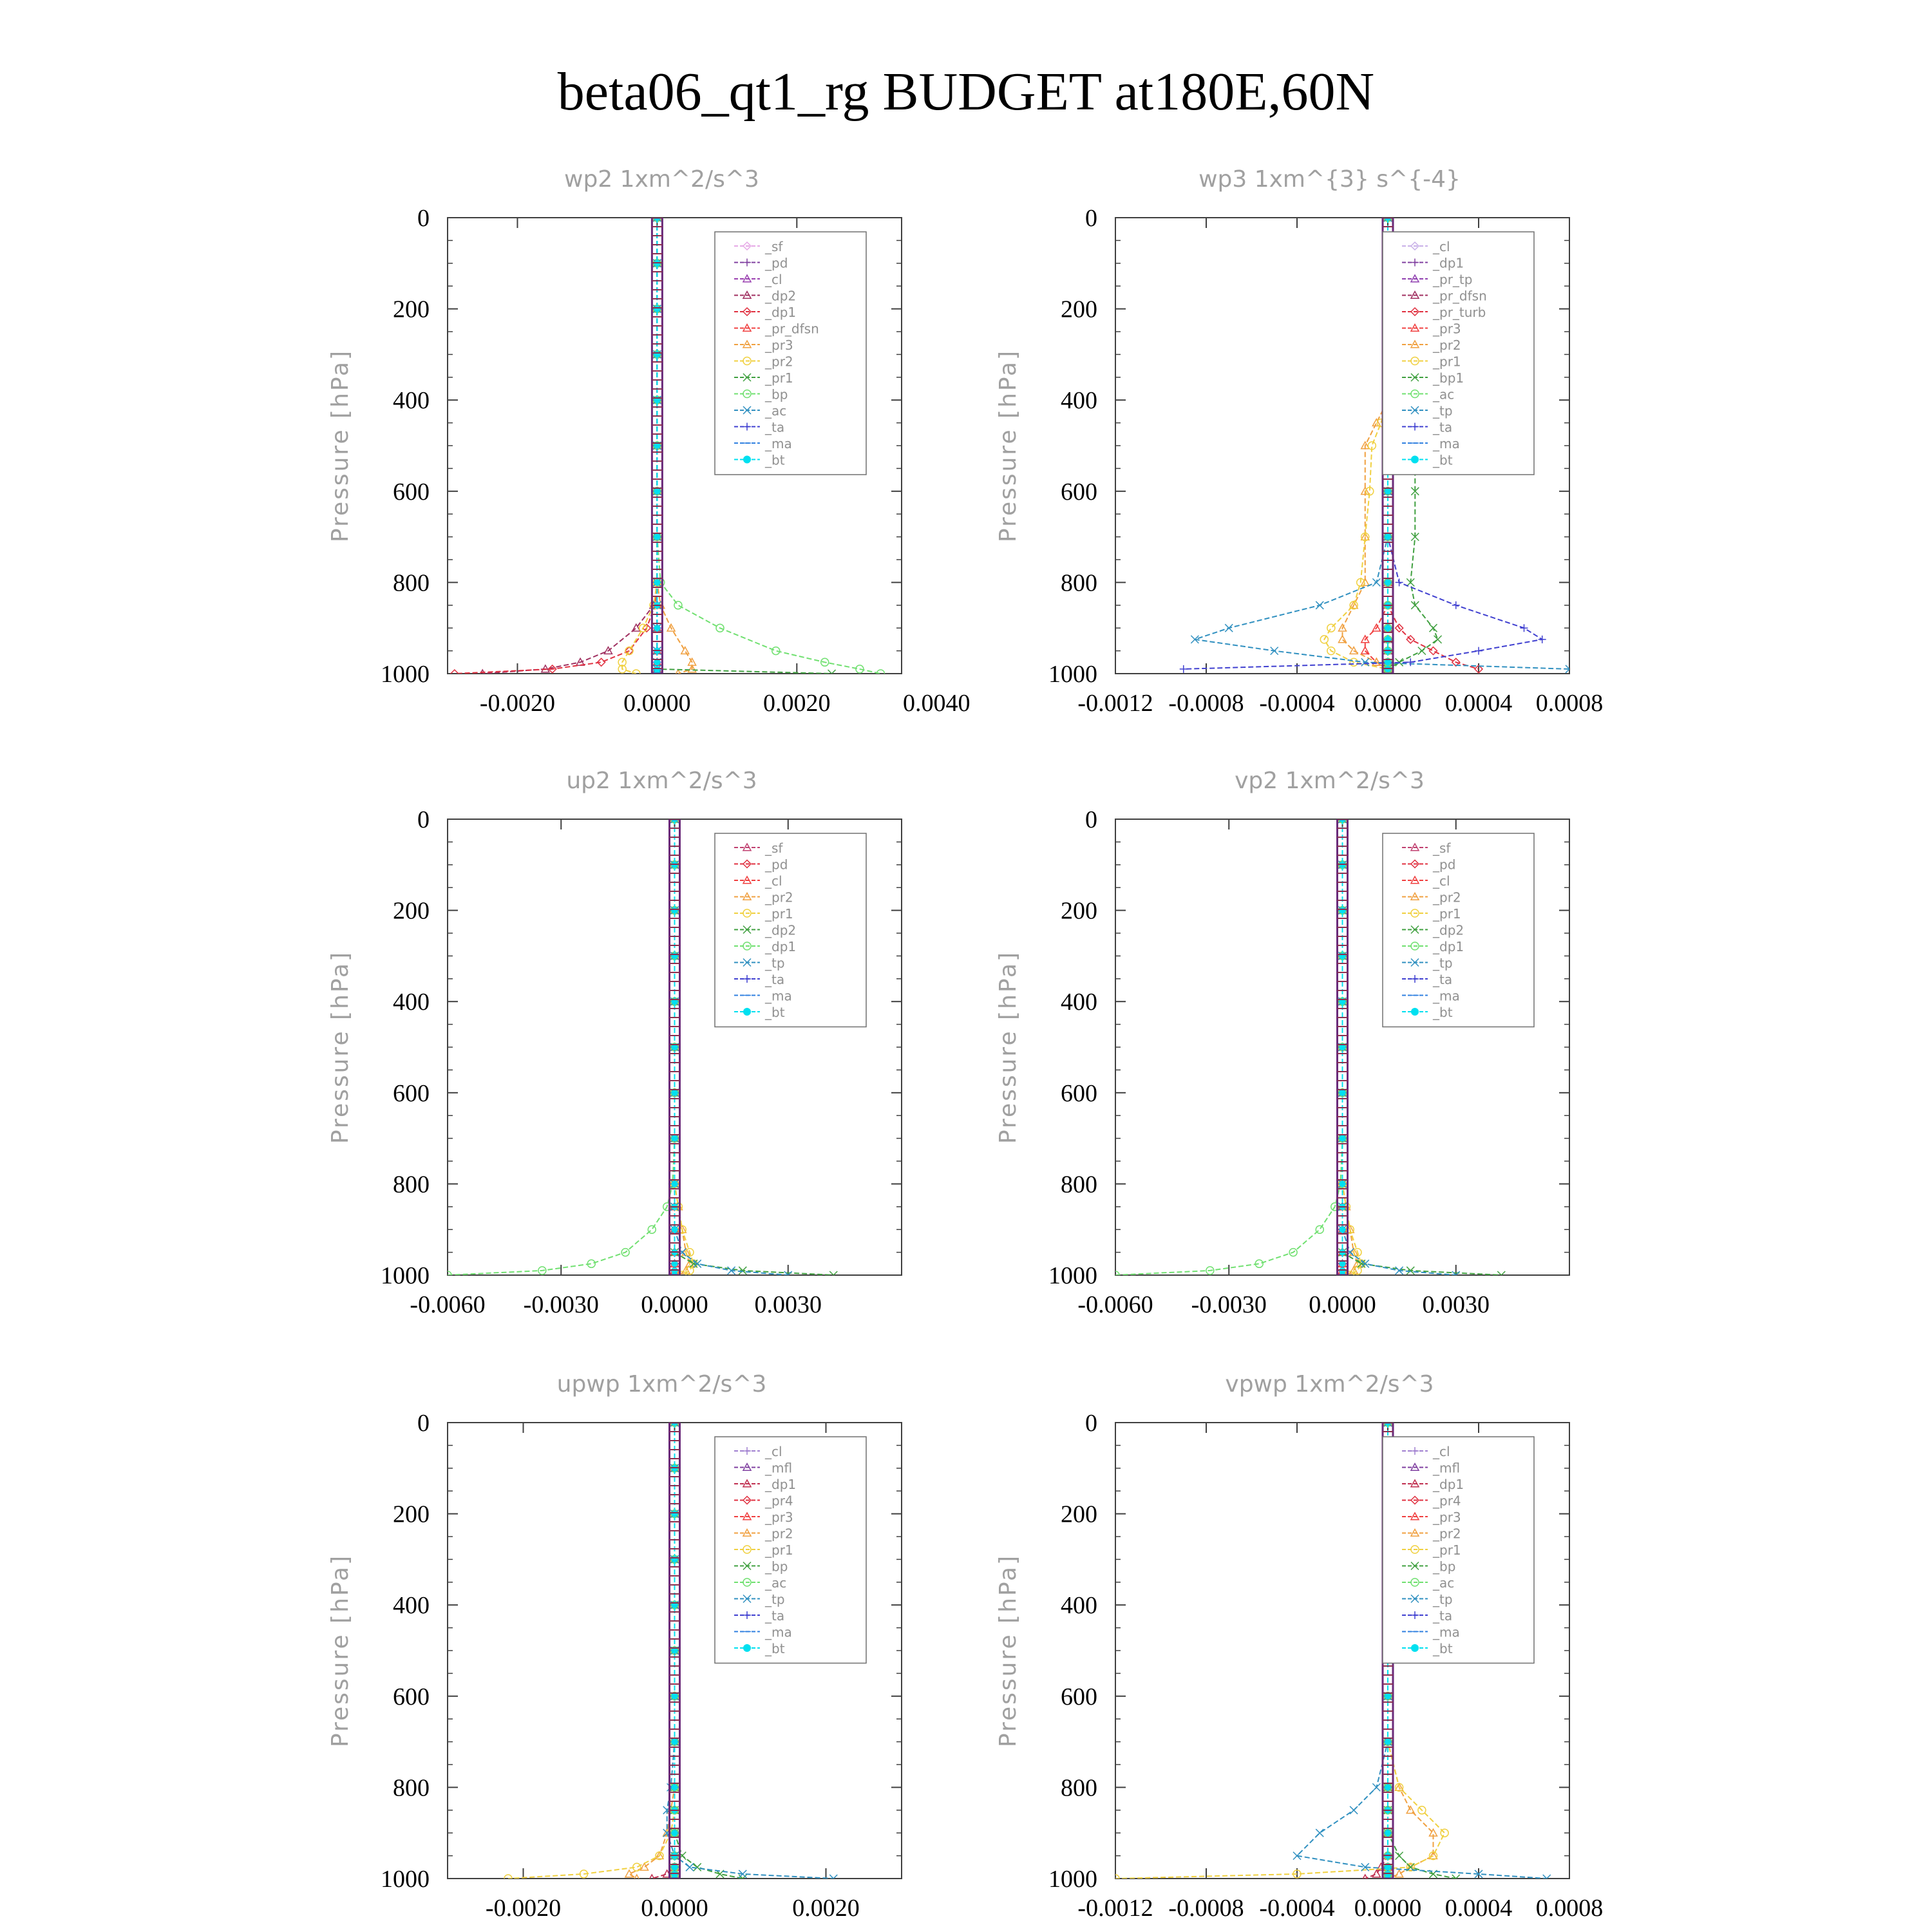  Describe the element at coordinates (1115, 1909) in the screenshot. I see `x-tick-label: -0.0012` at that location.